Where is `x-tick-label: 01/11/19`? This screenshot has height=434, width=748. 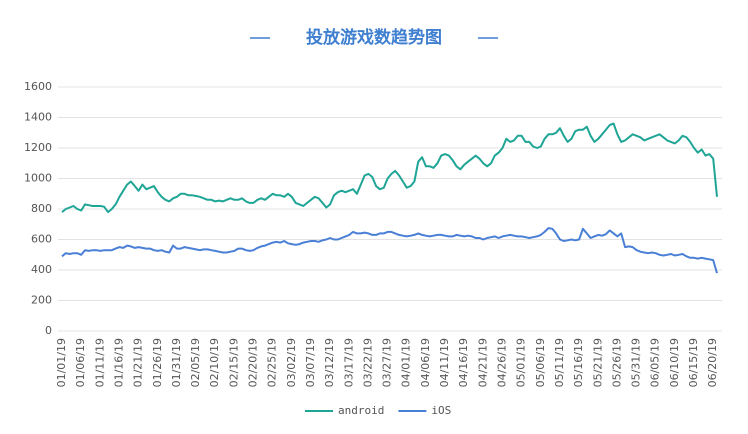
x-tick-label: 01/11/19 is located at coordinates (99, 362).